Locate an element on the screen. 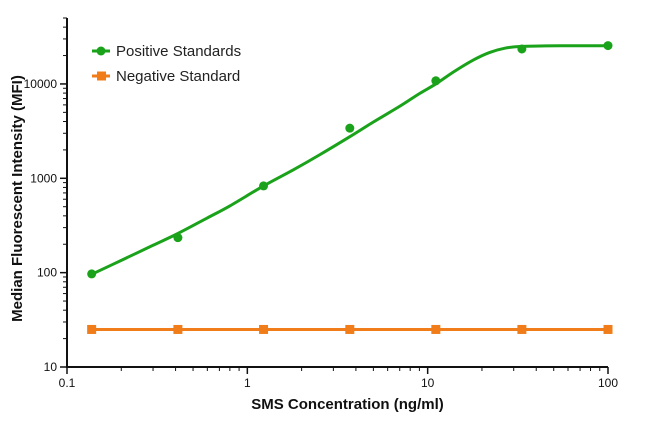 This screenshot has width=650, height=423. y-tick-label: 1000 is located at coordinates (43, 178).